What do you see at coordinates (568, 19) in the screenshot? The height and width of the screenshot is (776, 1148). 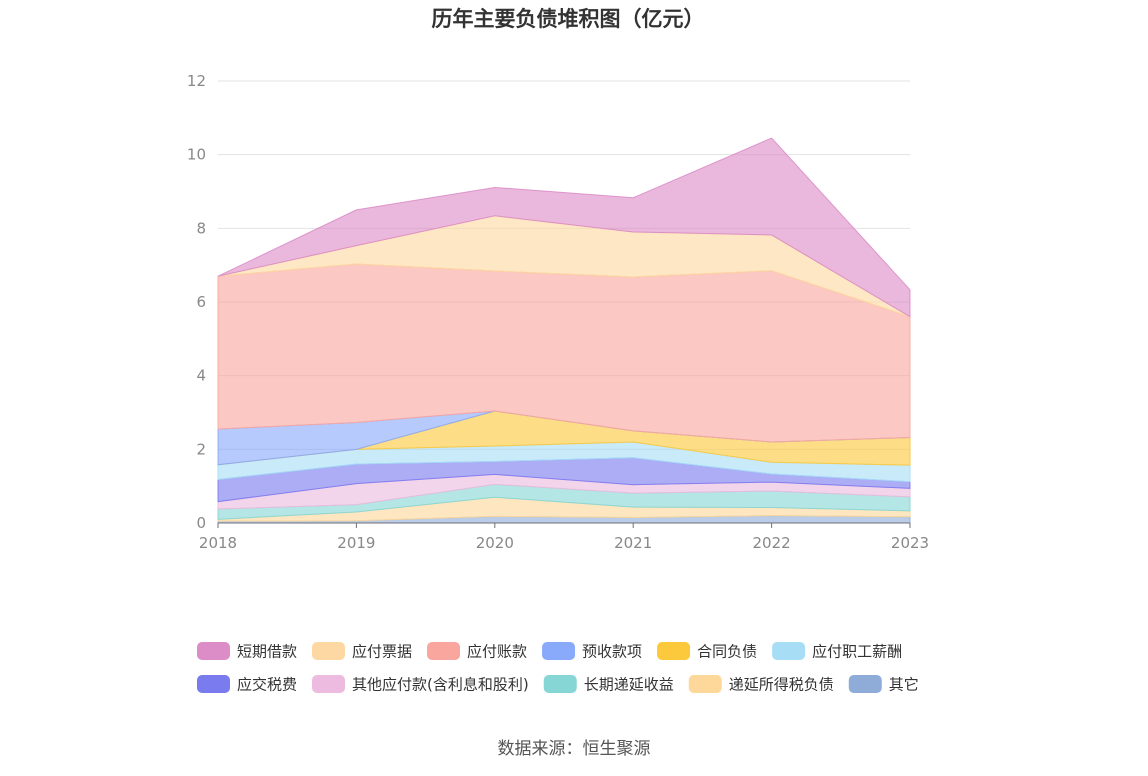 I see `chart-title: 历年主要负债堆积图（亿元）` at bounding box center [568, 19].